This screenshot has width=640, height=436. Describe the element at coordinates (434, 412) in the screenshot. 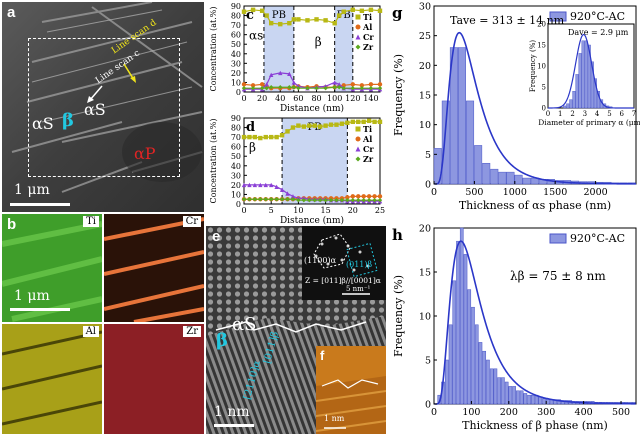

I see `x-tick-label: 0` at that location.